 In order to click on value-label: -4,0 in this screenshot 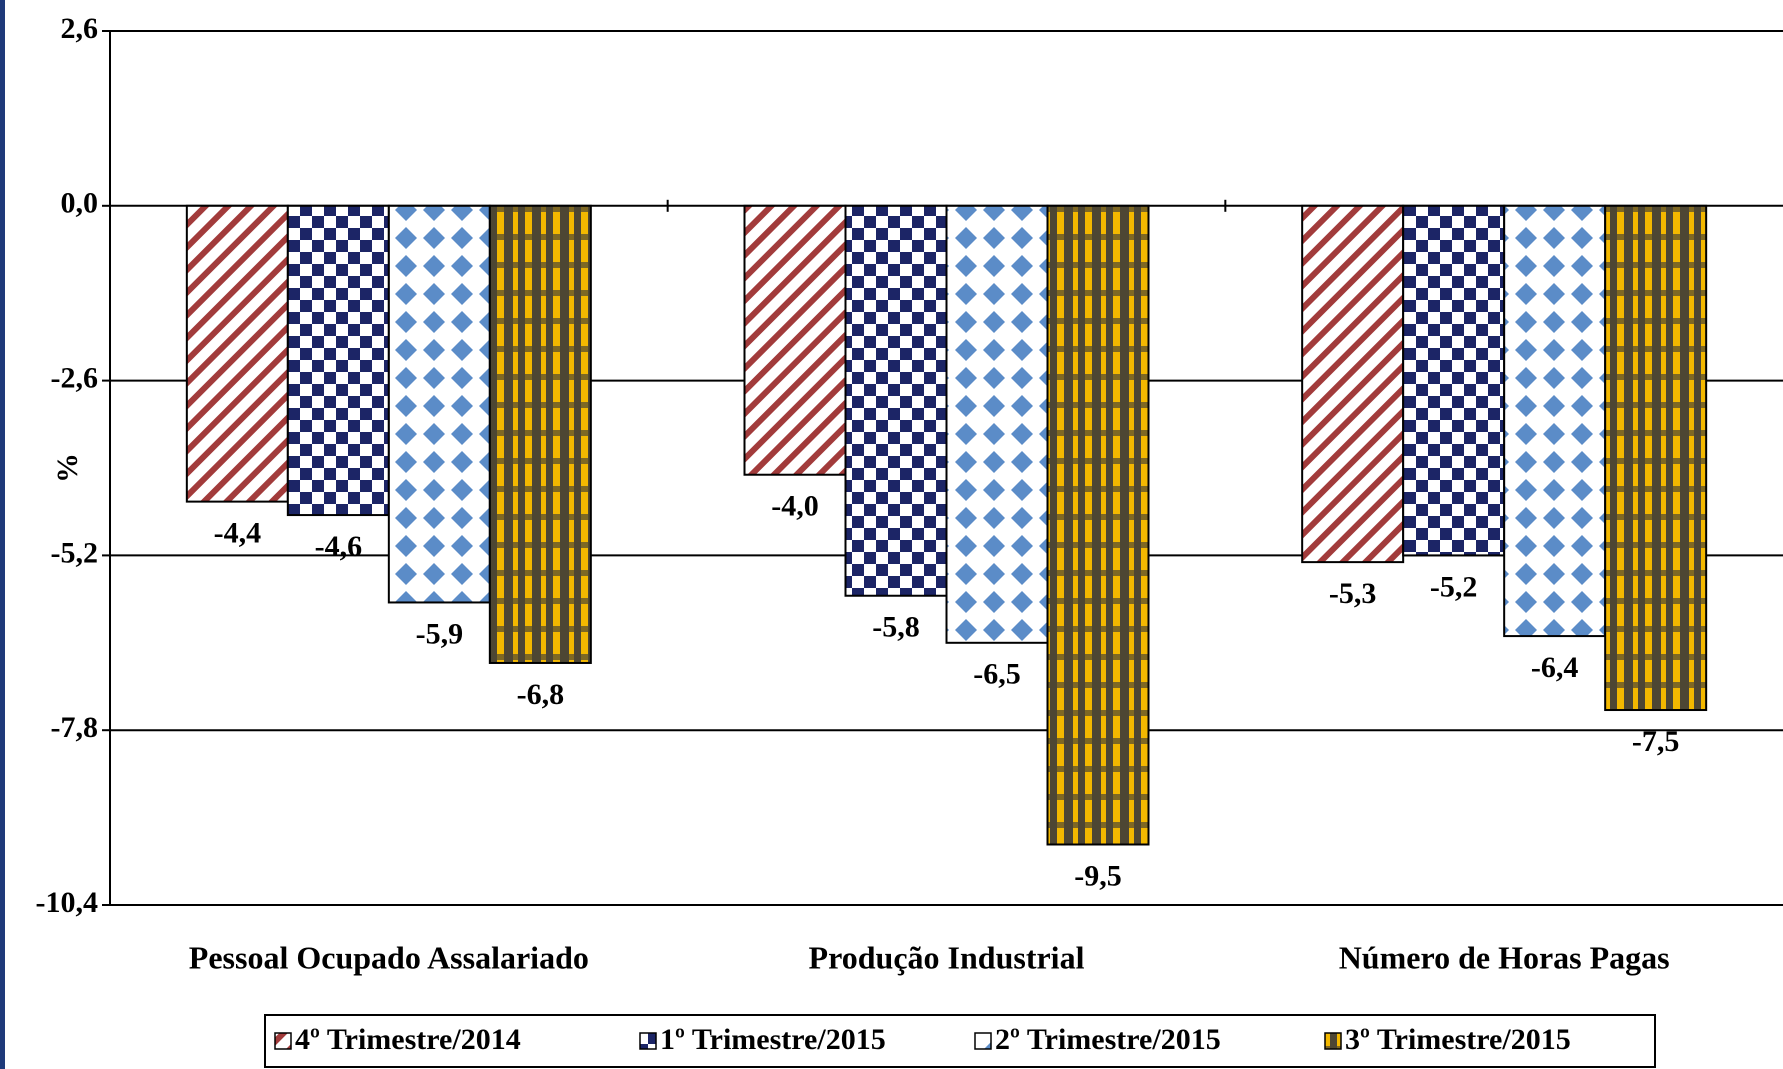, I will do `click(795, 506)`.